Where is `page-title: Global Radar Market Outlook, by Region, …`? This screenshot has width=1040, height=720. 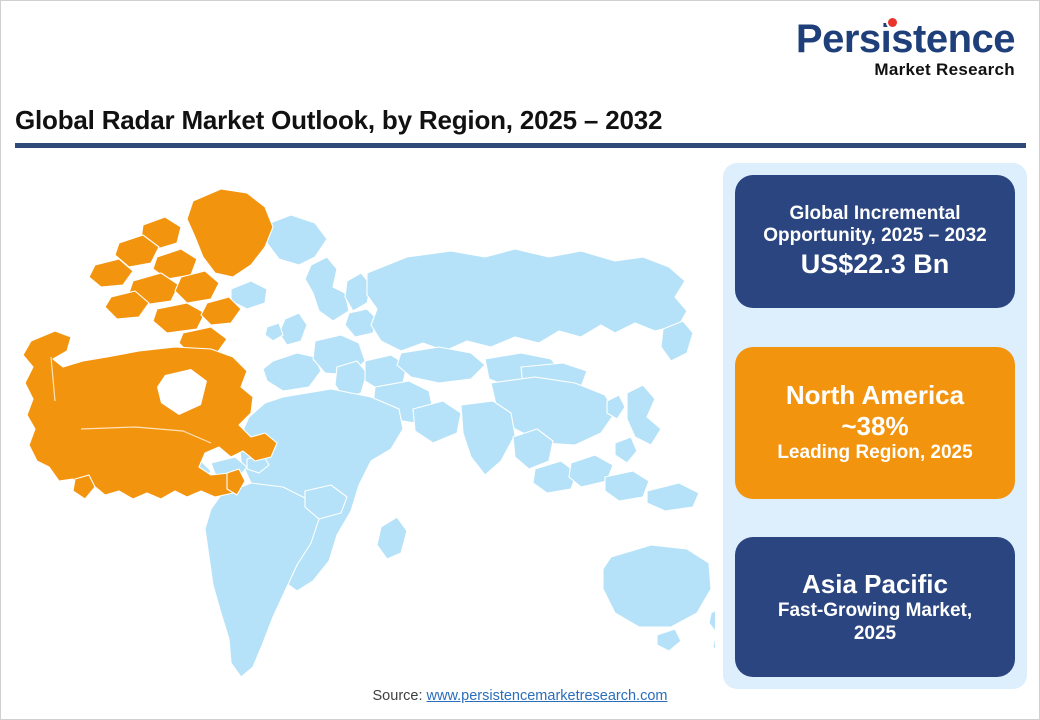 page-title: Global Radar Market Outlook, by Region, … is located at coordinates (339, 120).